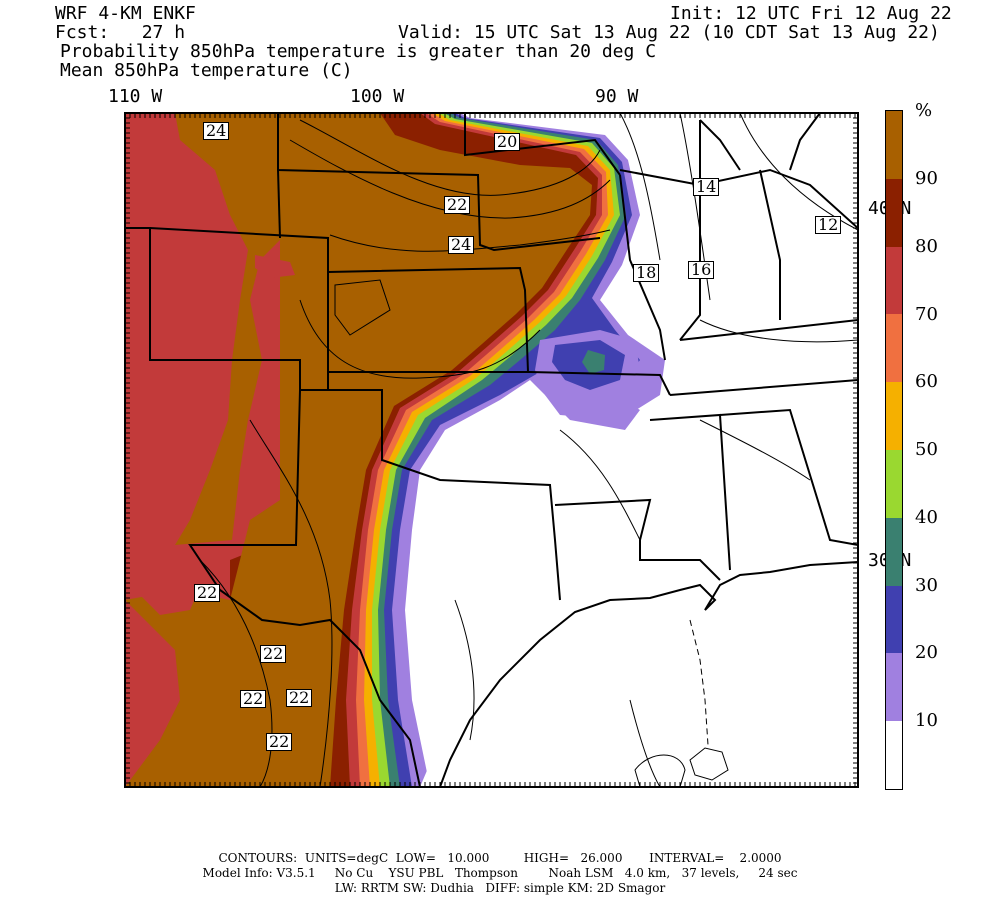 This screenshot has height=900, width=1000. Describe the element at coordinates (646, 273) in the screenshot. I see `contour-label: 18` at that location.